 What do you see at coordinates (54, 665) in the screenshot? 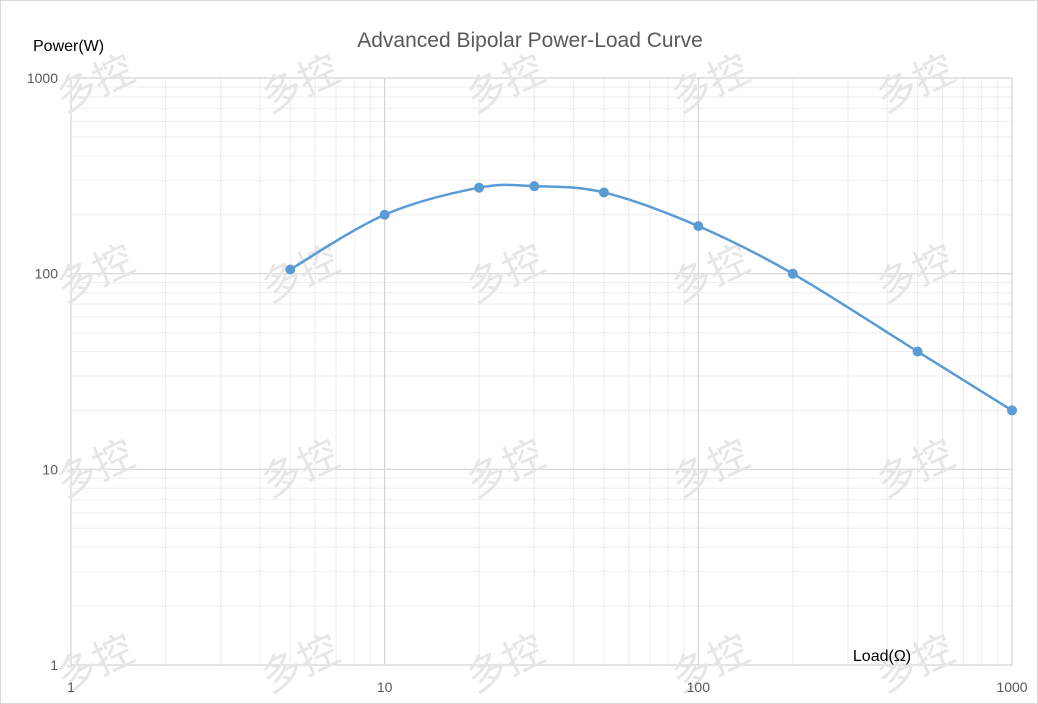
I see `y-tick-label: 1` at bounding box center [54, 665].